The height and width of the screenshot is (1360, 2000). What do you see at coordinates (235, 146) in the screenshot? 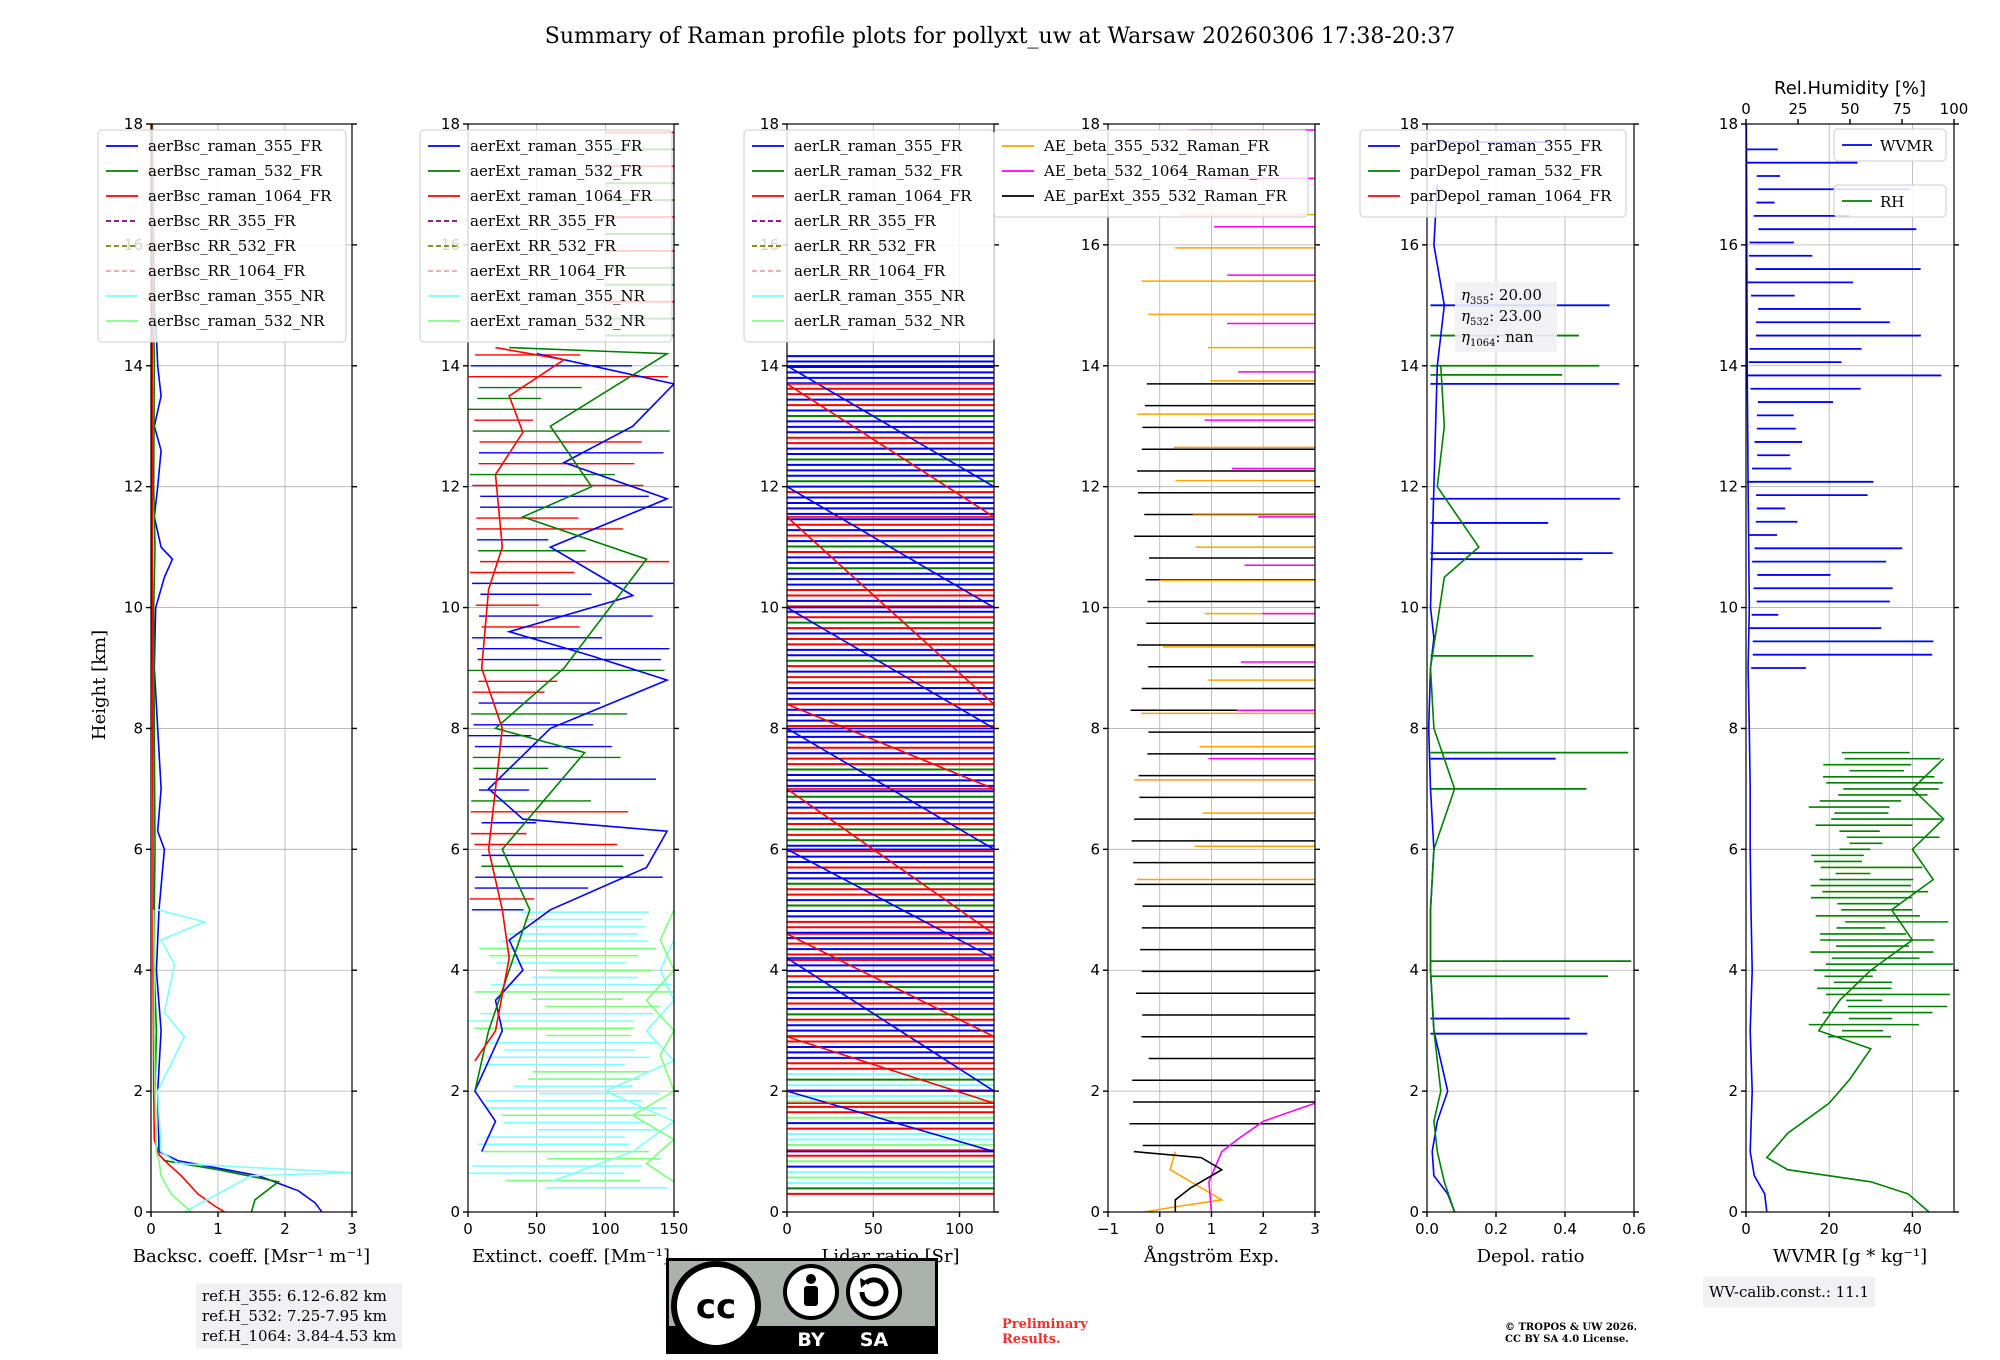
I see `legend-entry: aerBsc_raman_355_FR` at bounding box center [235, 146].